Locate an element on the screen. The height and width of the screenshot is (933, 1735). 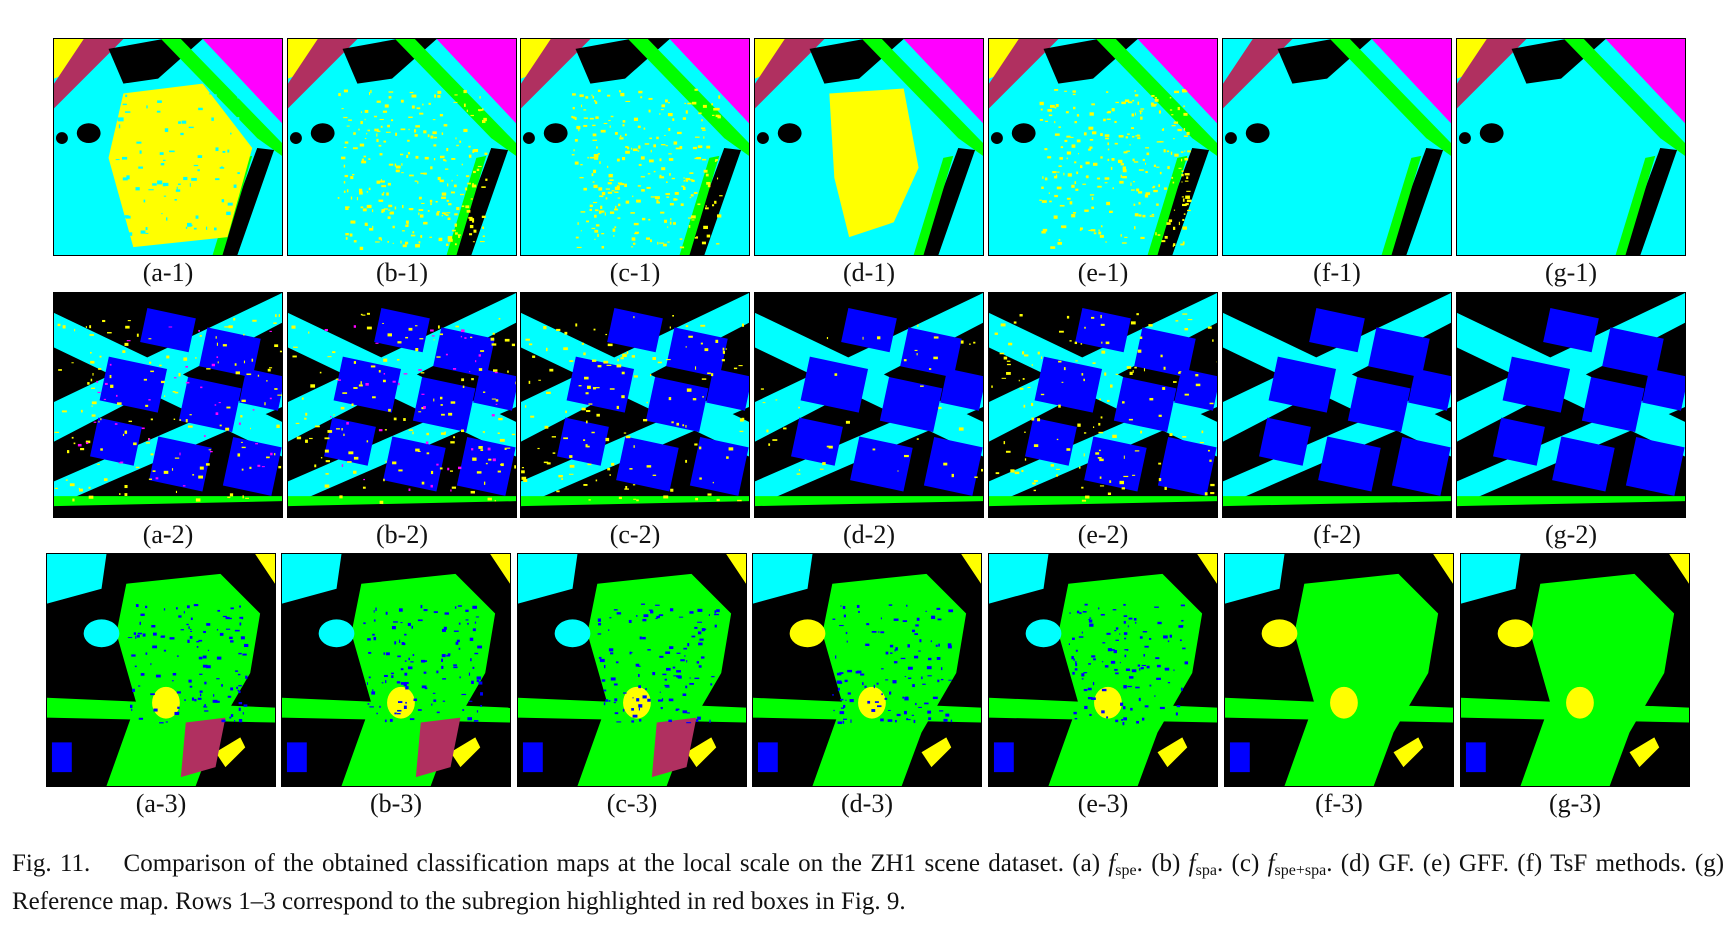
panel-1-6: (f-1) is located at coordinates (1337, 164).